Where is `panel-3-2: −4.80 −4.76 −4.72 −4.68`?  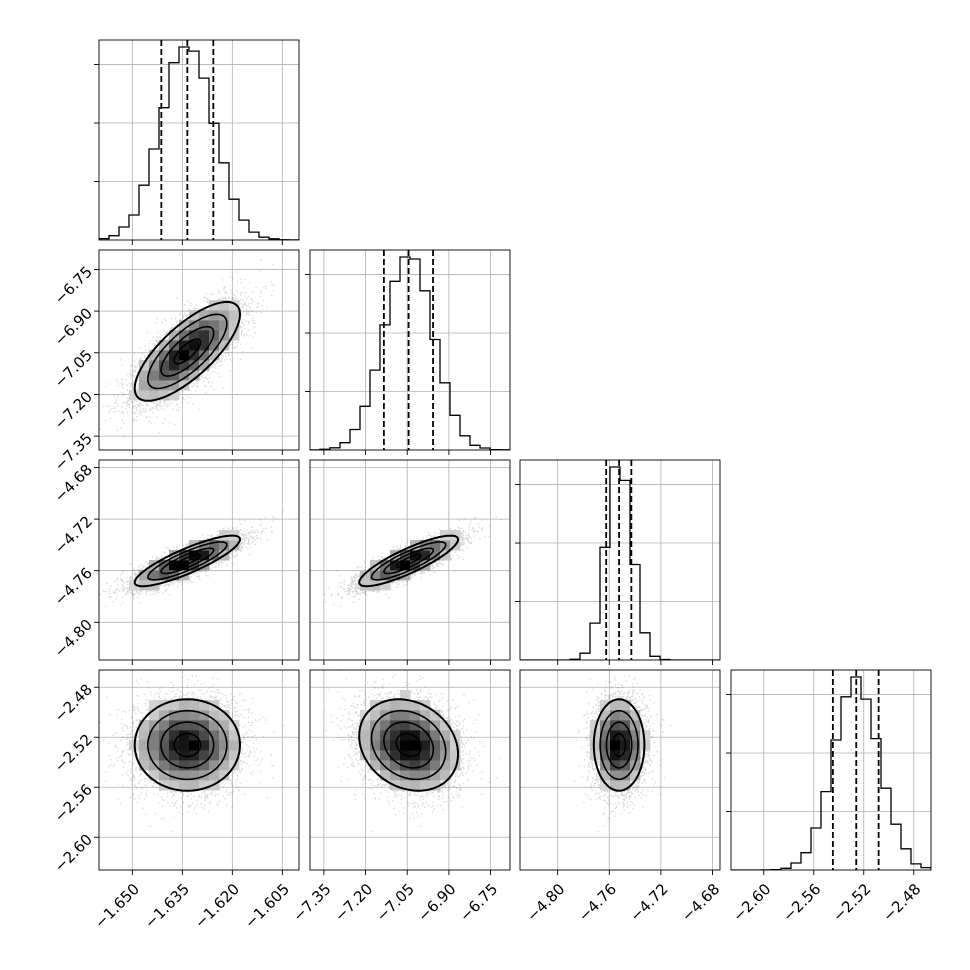
panel-3-2: −4.80 −4.76 −4.72 −4.68 is located at coordinates (621, 797).